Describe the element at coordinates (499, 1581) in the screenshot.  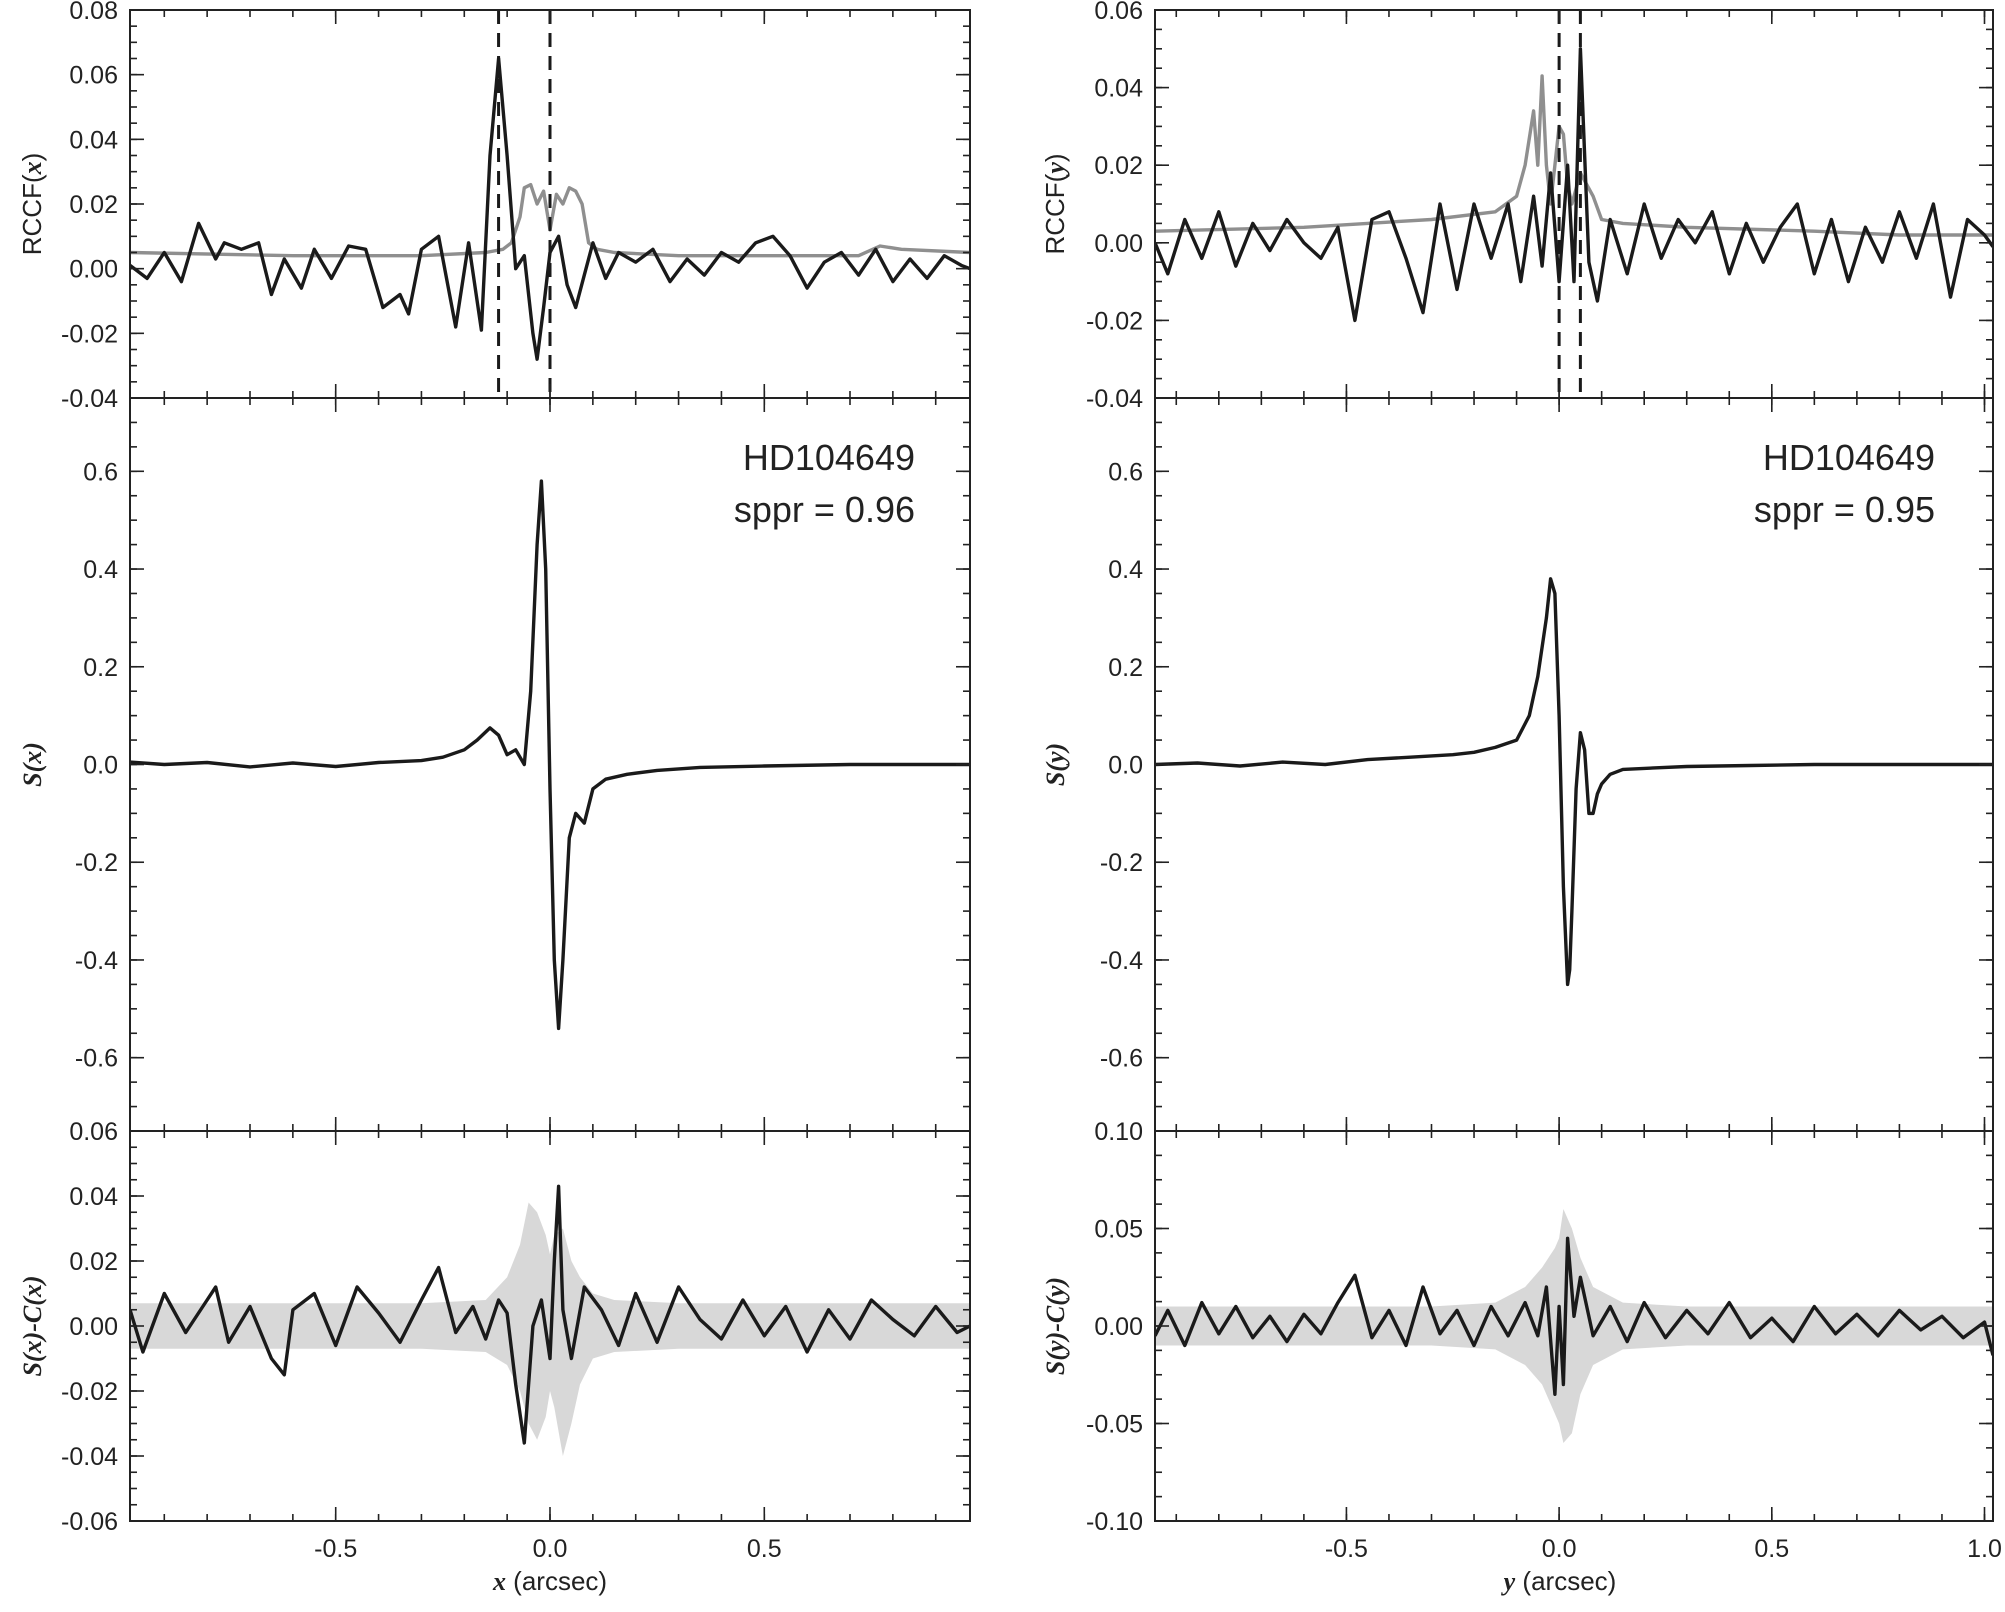
I see `x-axis-label-left-var: x` at that location.